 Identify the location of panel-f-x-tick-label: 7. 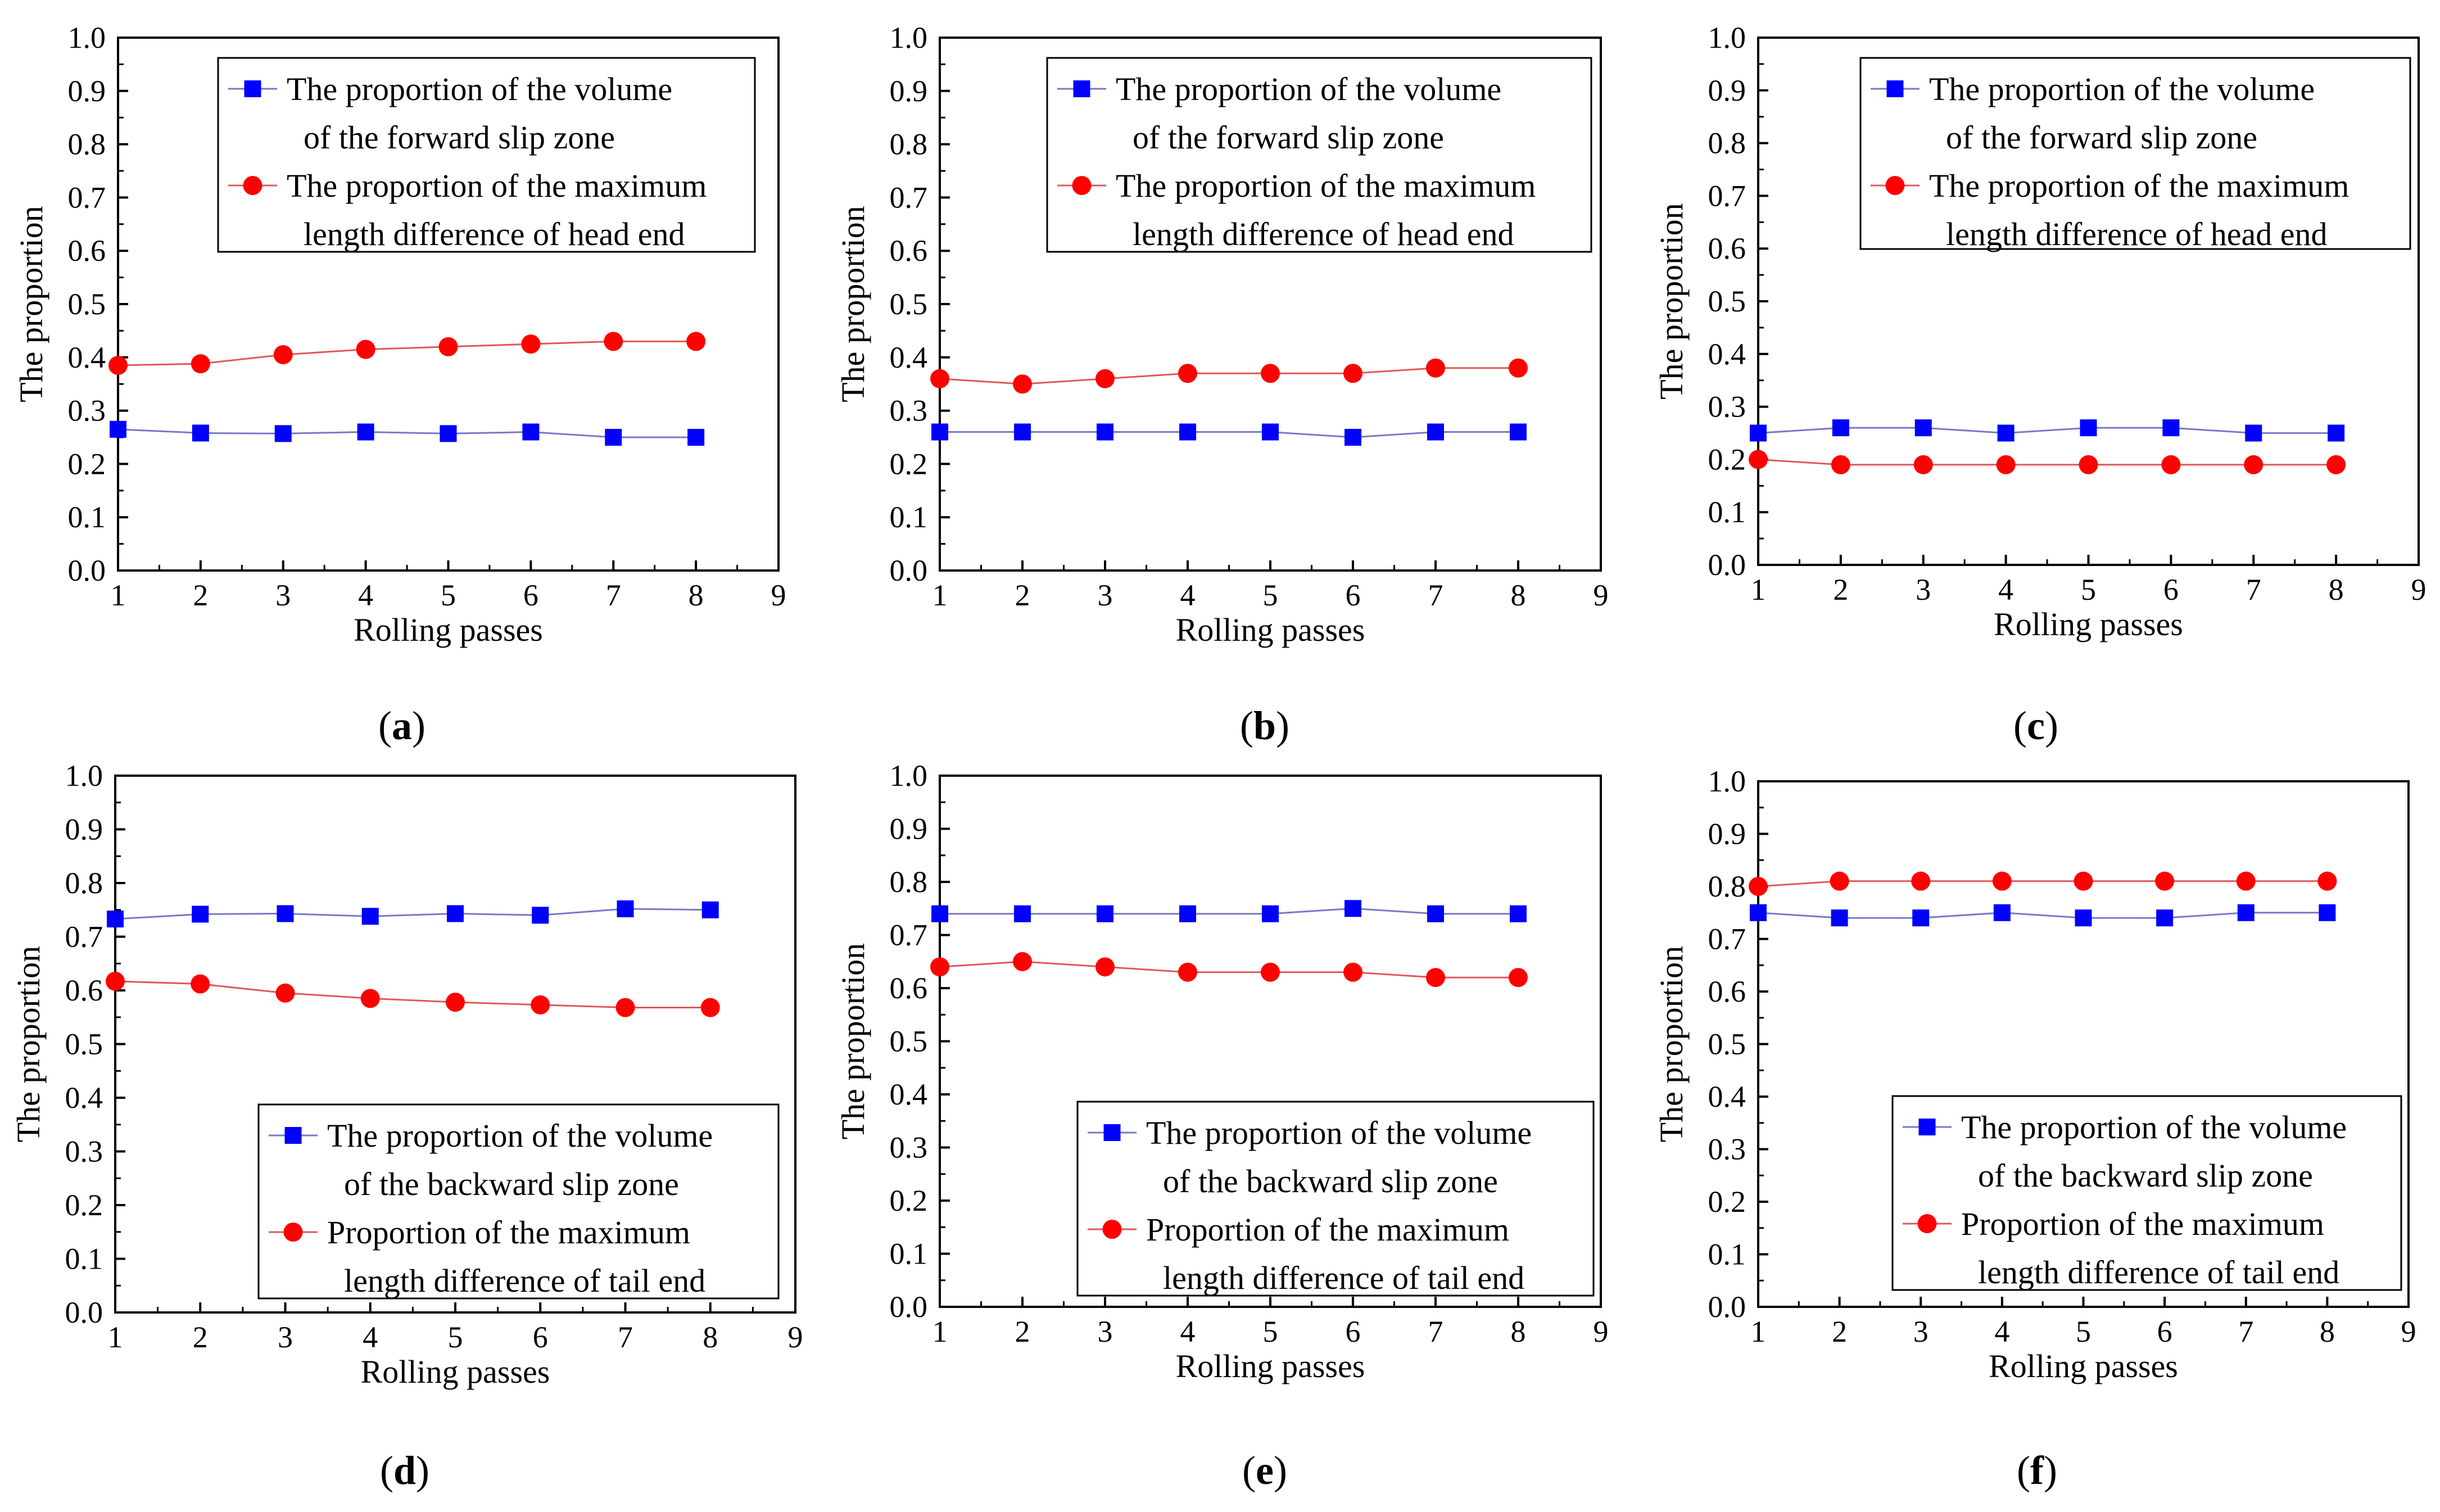
(2245, 1331).